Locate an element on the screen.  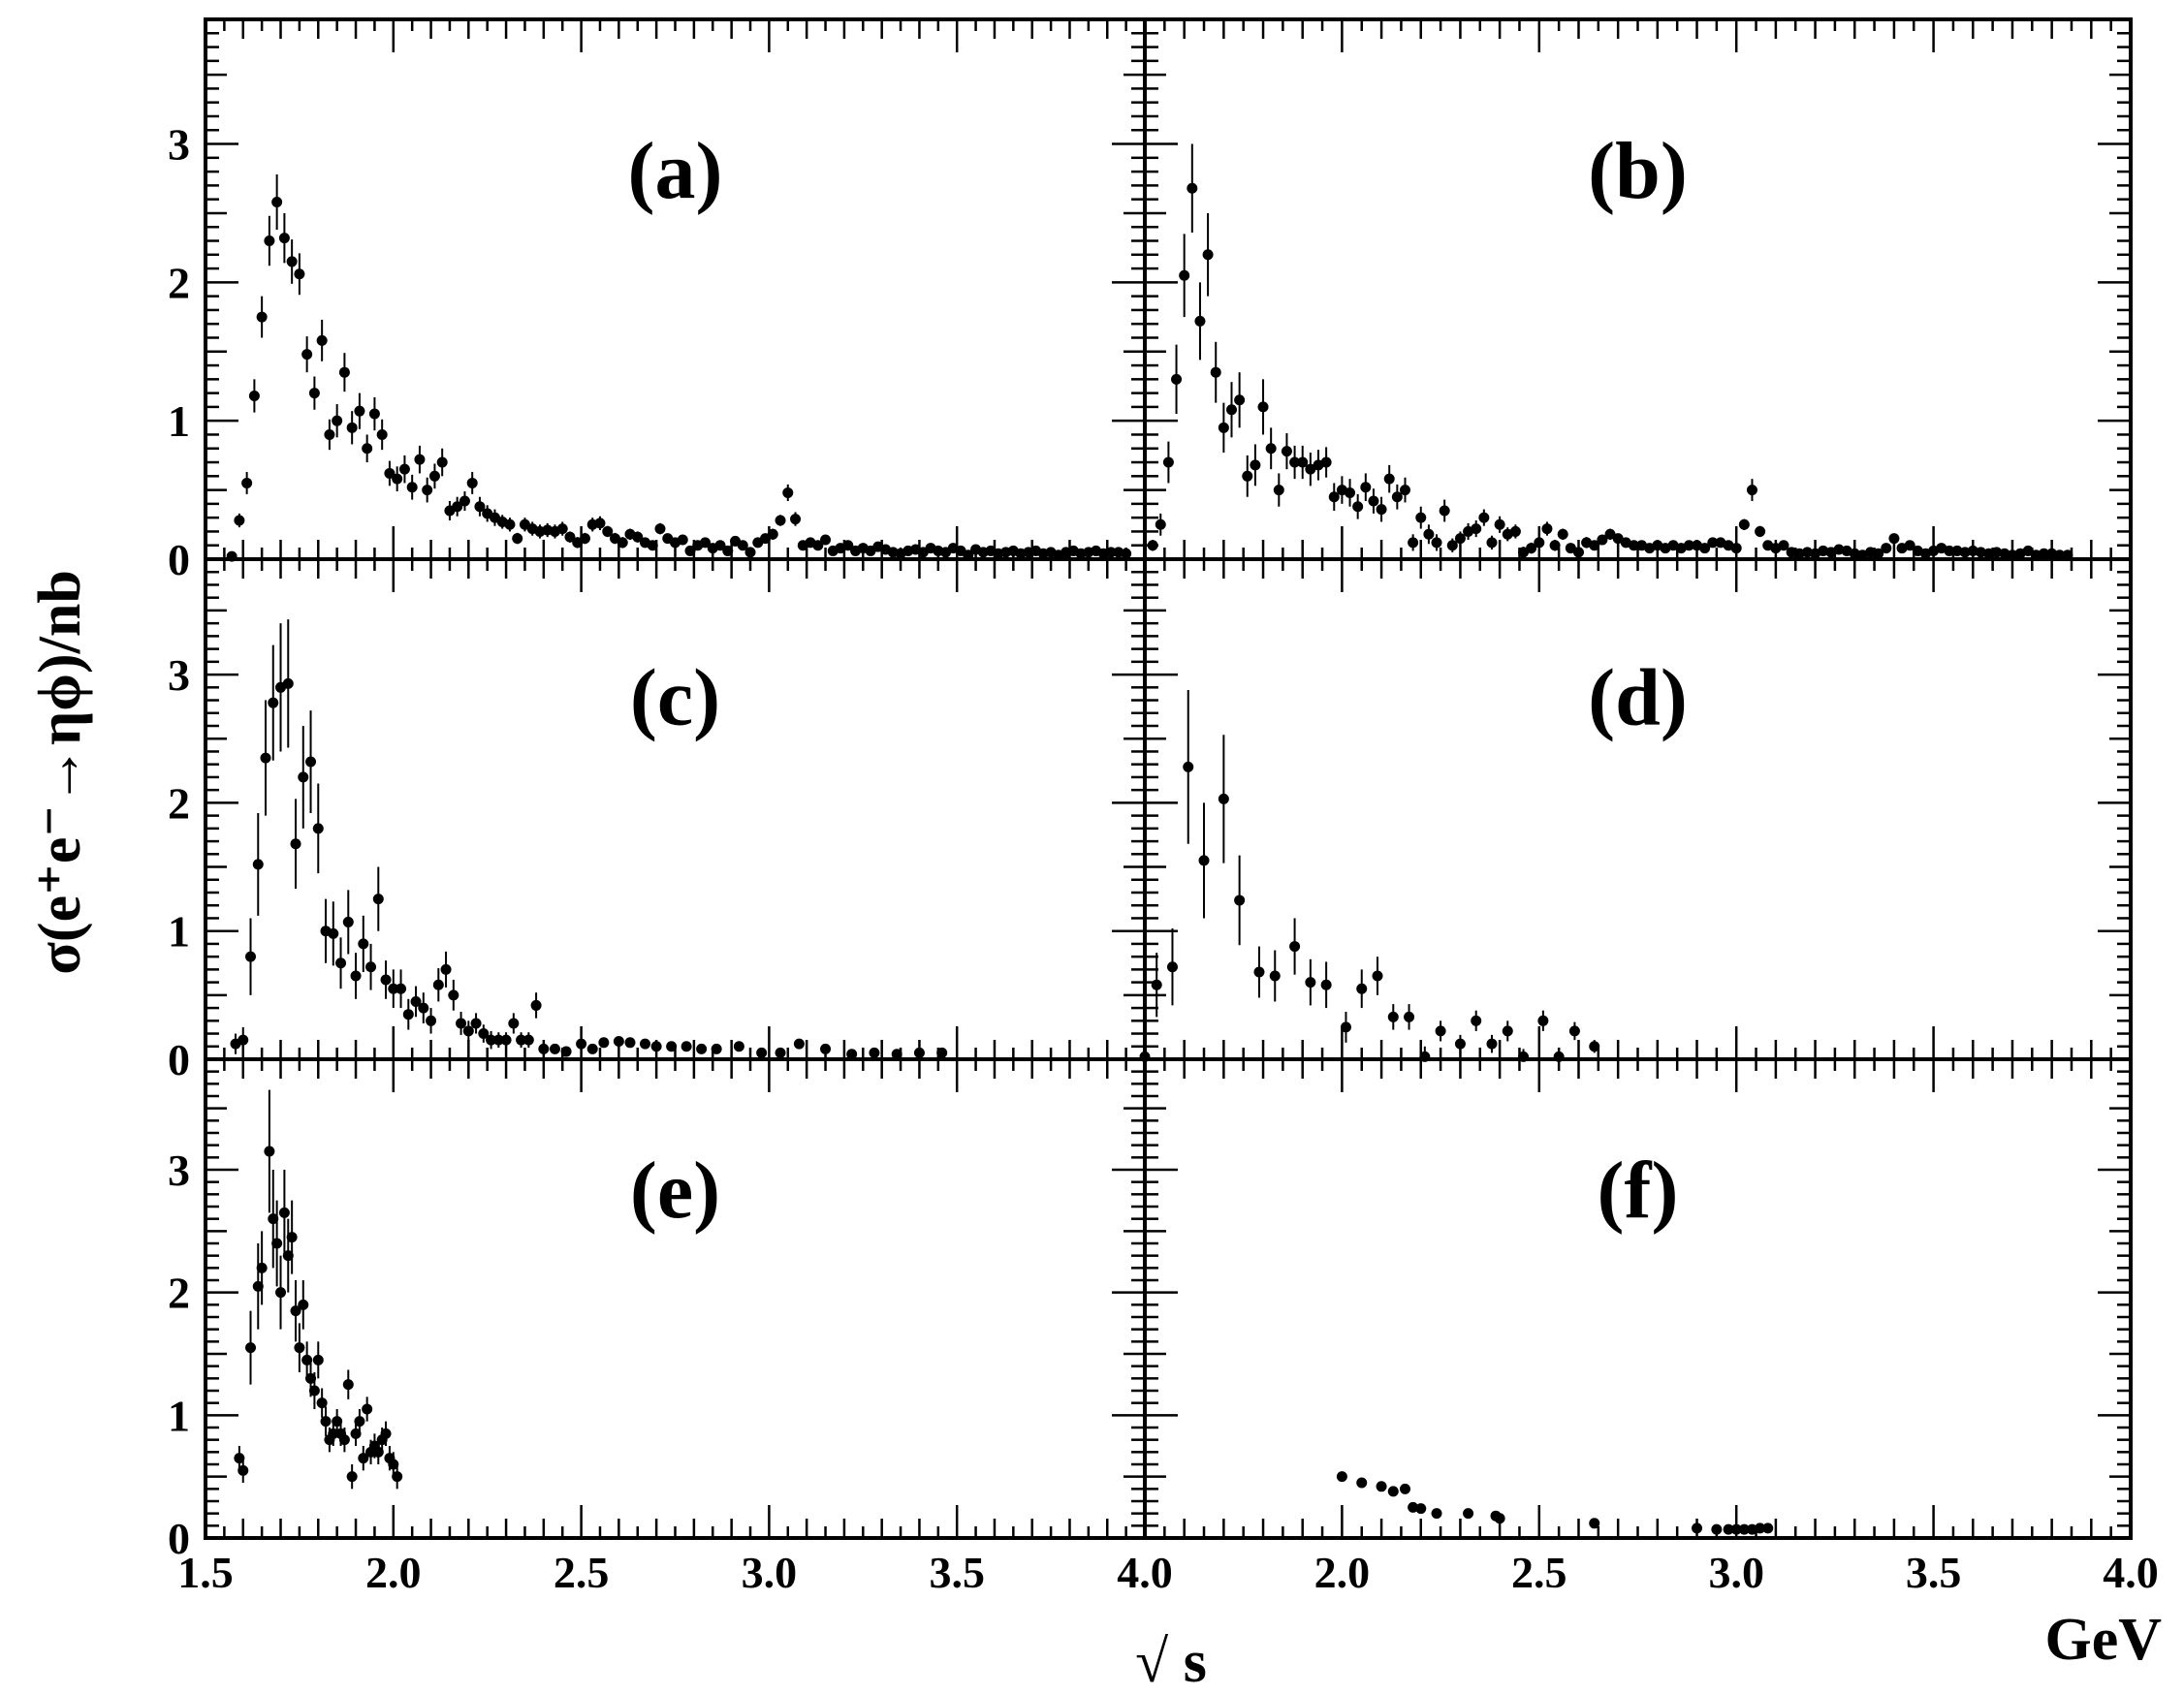
panel-d: (d) is located at coordinates (1636, 809).